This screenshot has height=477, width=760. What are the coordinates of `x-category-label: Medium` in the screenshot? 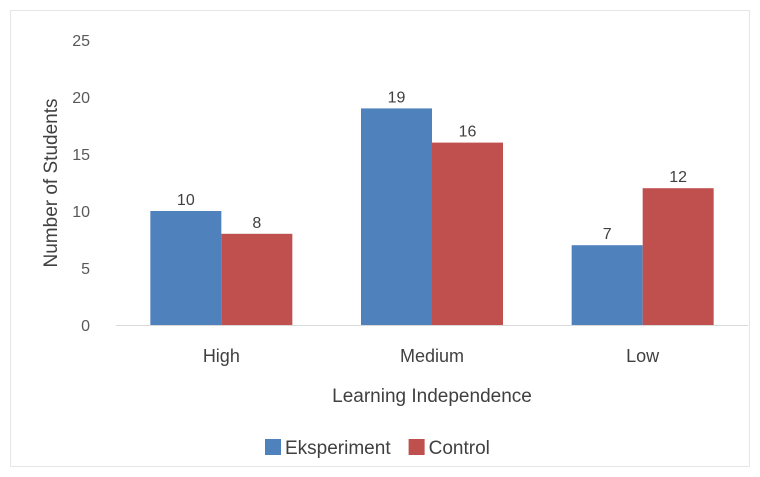 It's located at (432, 356).